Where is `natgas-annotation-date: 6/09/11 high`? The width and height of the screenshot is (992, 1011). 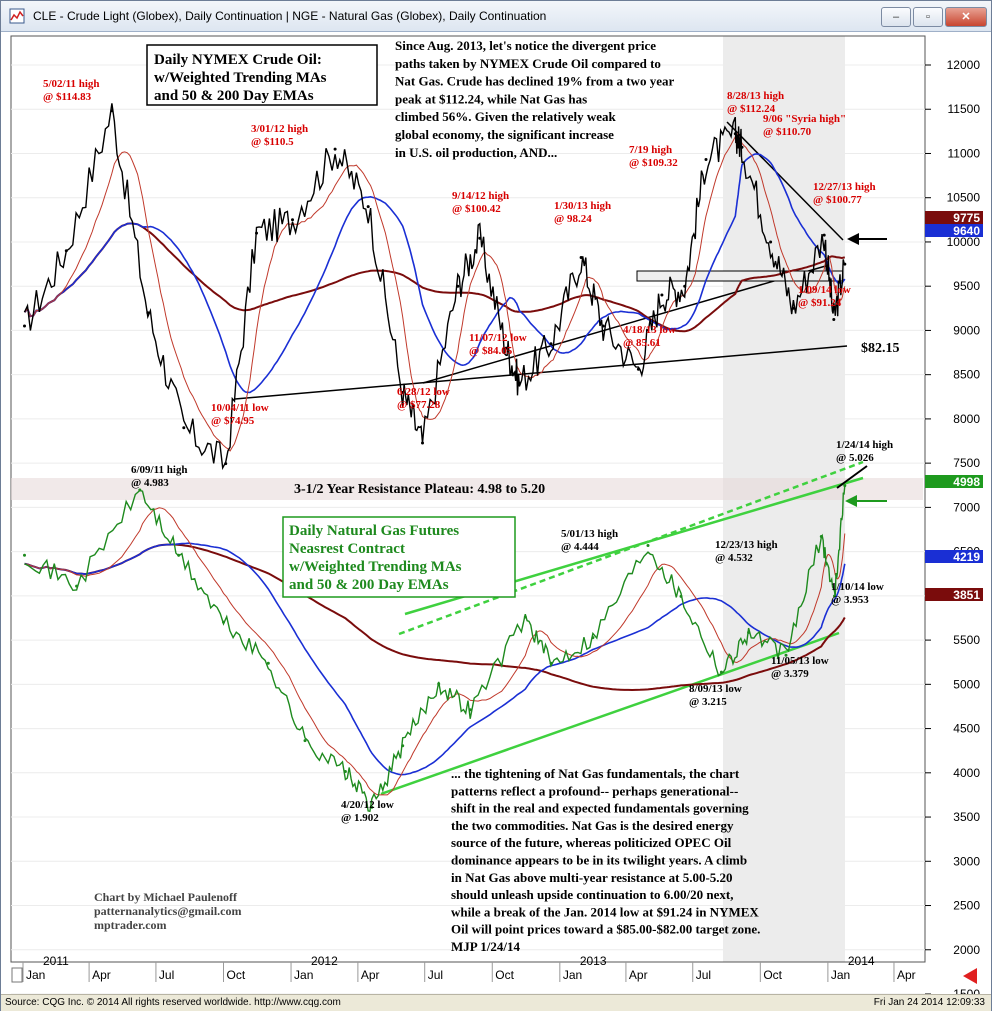 natgas-annotation-date: 6/09/11 high is located at coordinates (159, 470).